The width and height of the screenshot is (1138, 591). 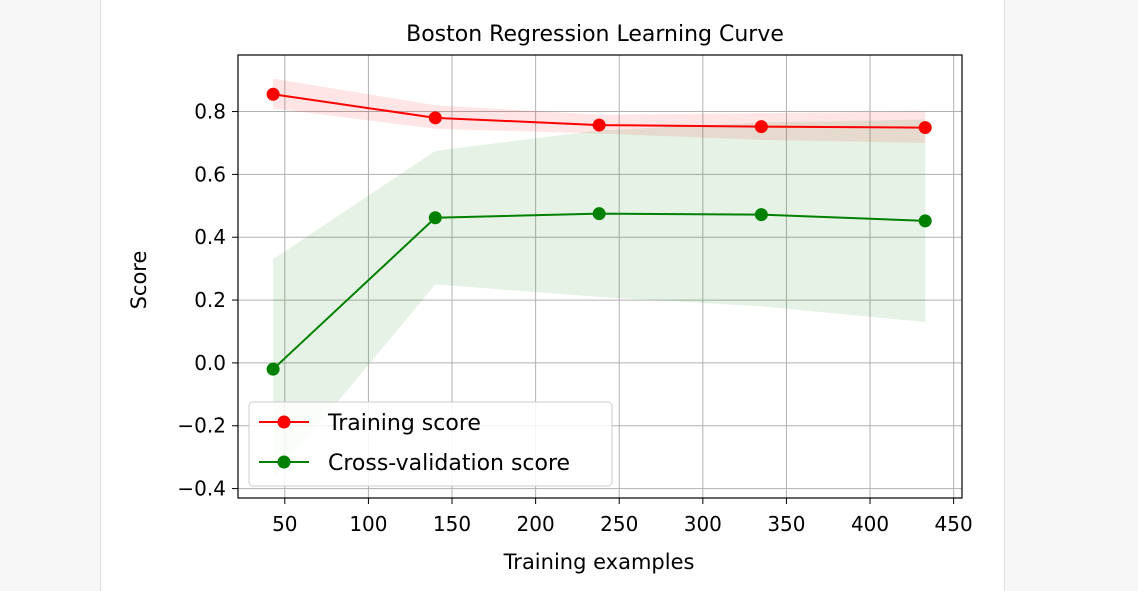 What do you see at coordinates (536, 524) in the screenshot?
I see `x-tick-label: 200` at bounding box center [536, 524].